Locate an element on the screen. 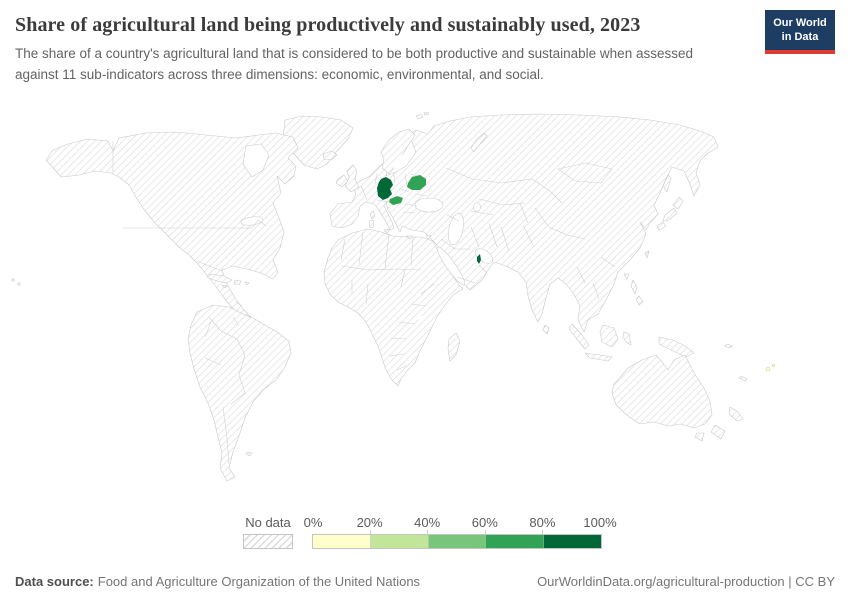  sea-red-sea is located at coordinates (451, 266).